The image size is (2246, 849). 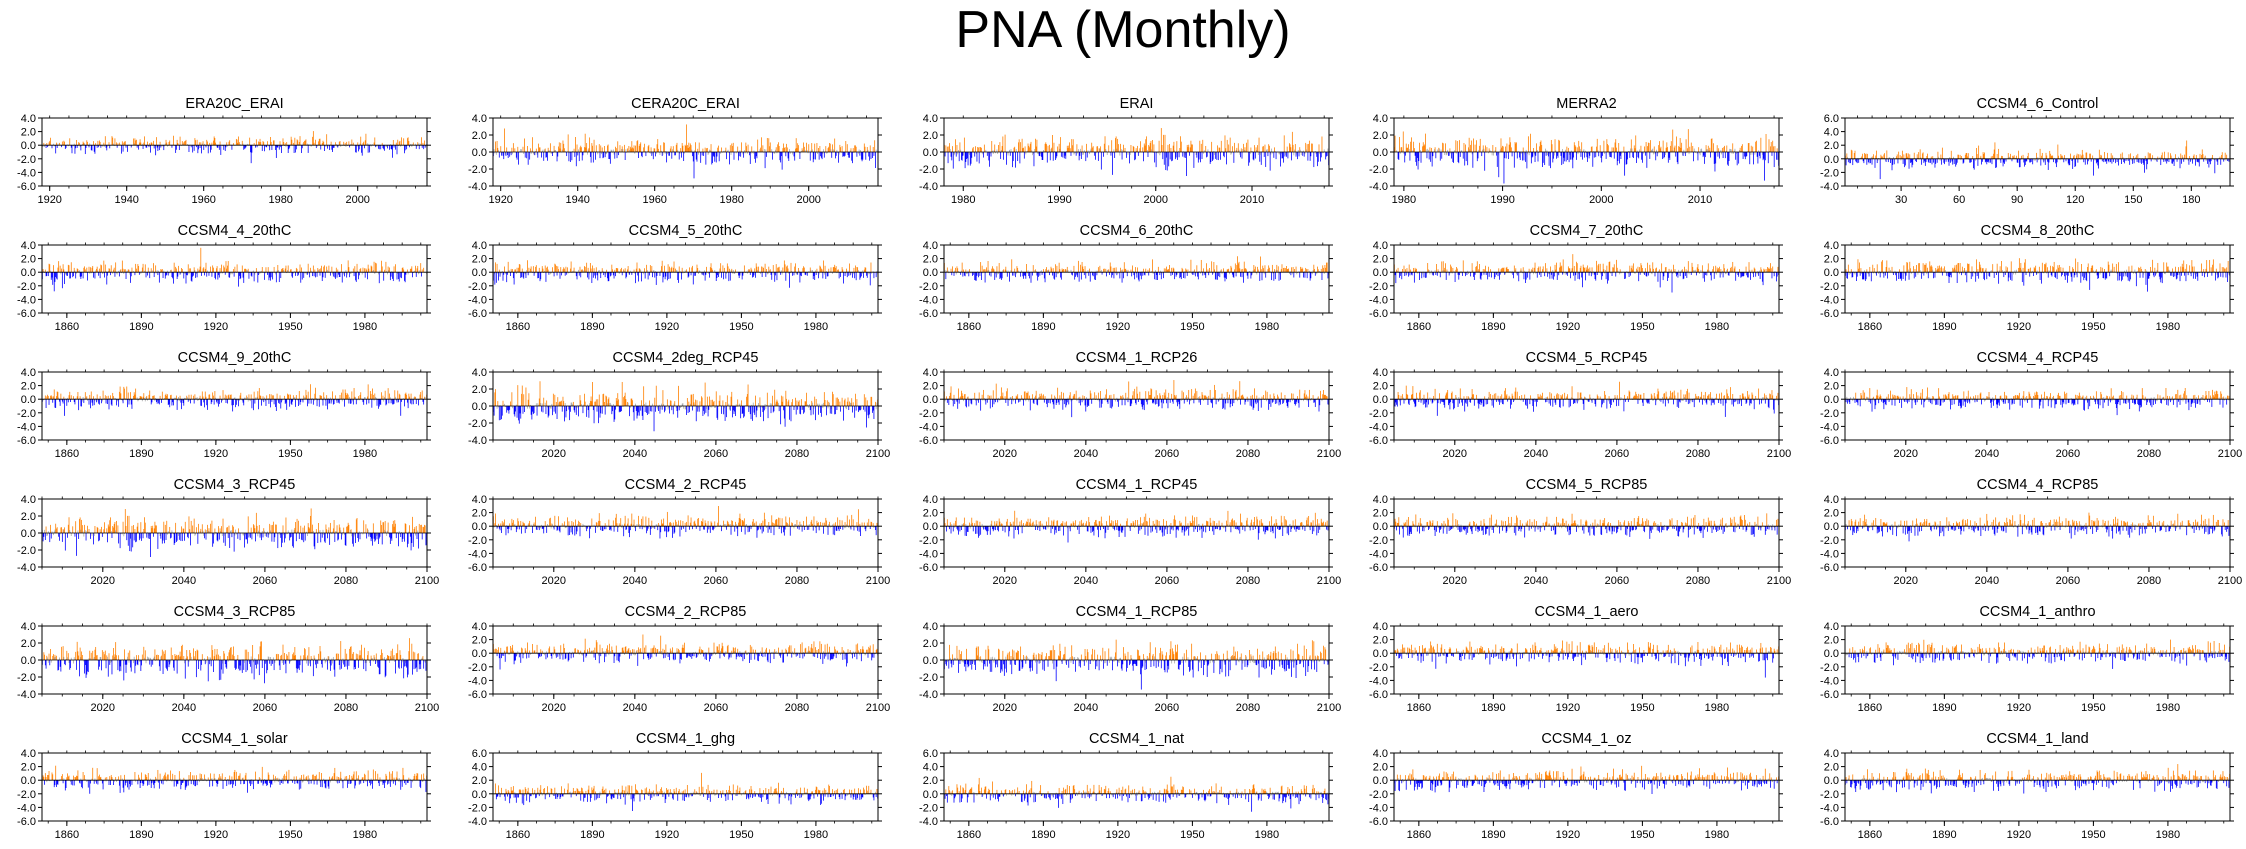 What do you see at coordinates (1123, 30) in the screenshot?
I see `page-title: PNA (Monthly)` at bounding box center [1123, 30].